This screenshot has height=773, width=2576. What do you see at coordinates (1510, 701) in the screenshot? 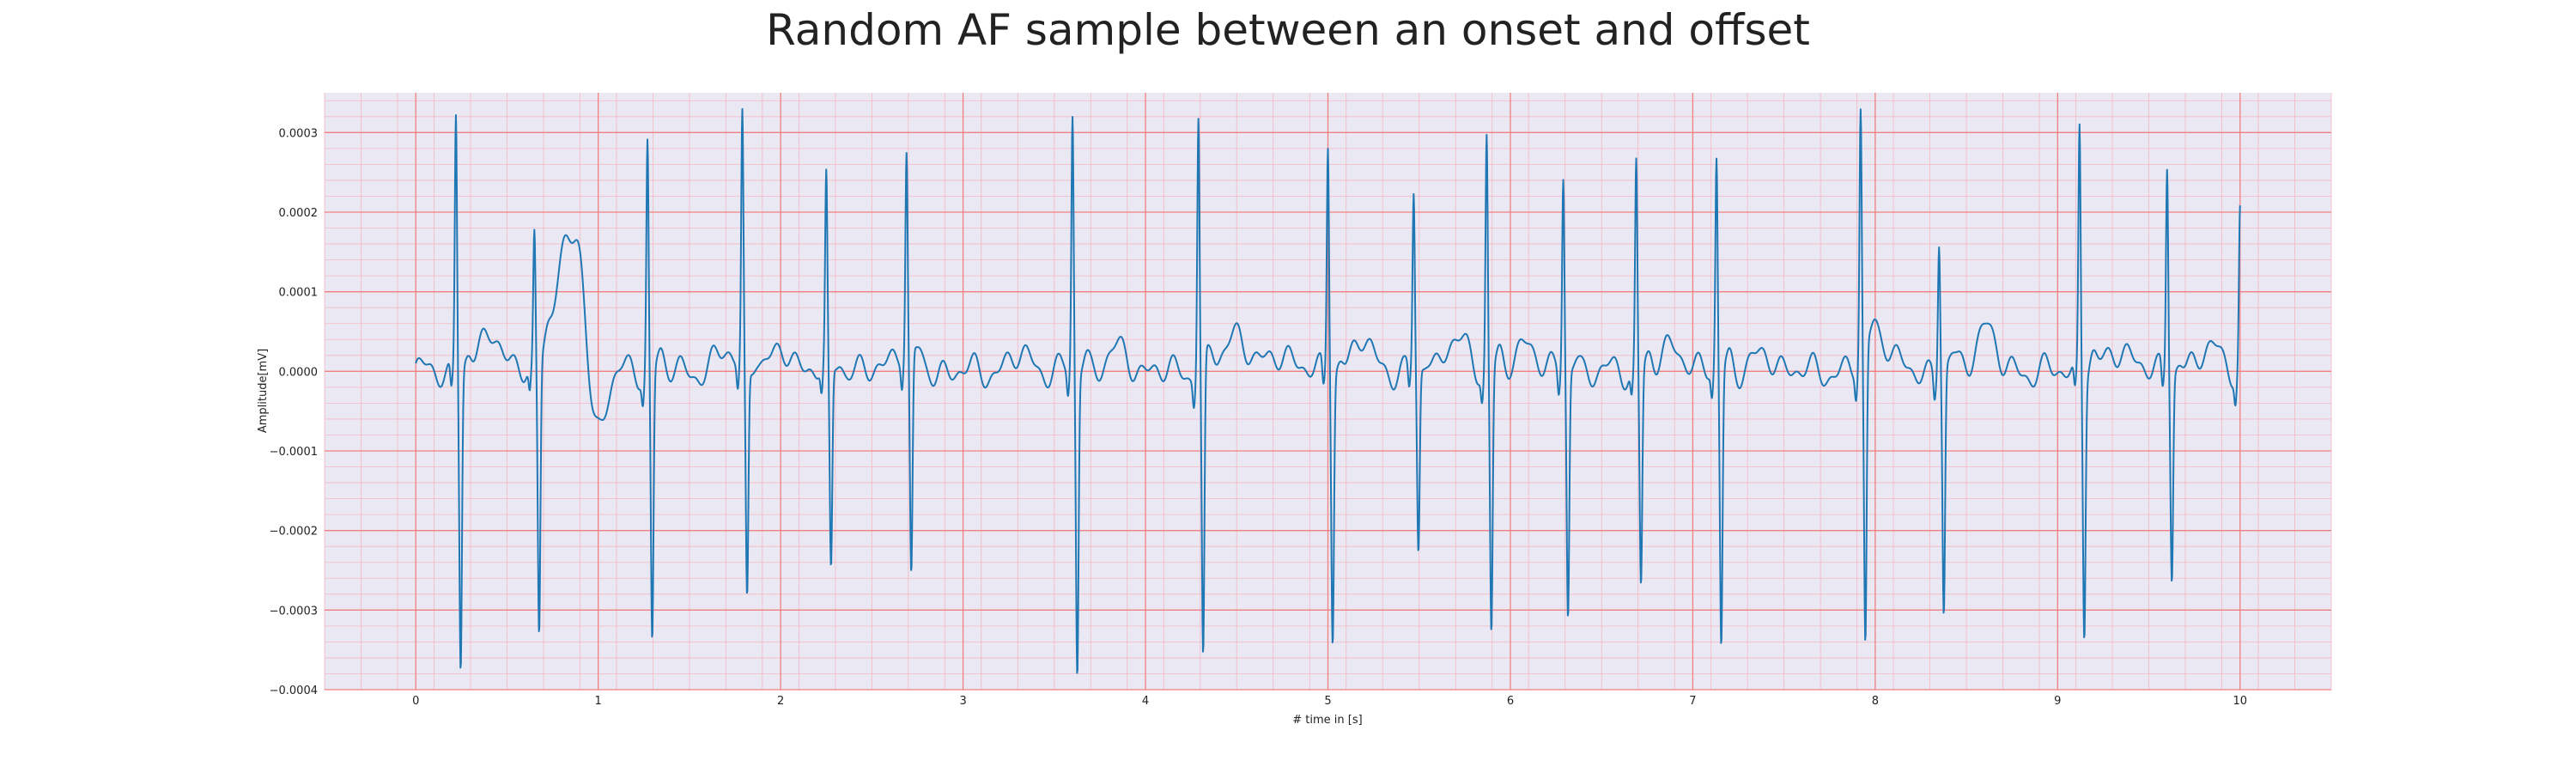
I see `x-tick-label: 6` at bounding box center [1510, 701].